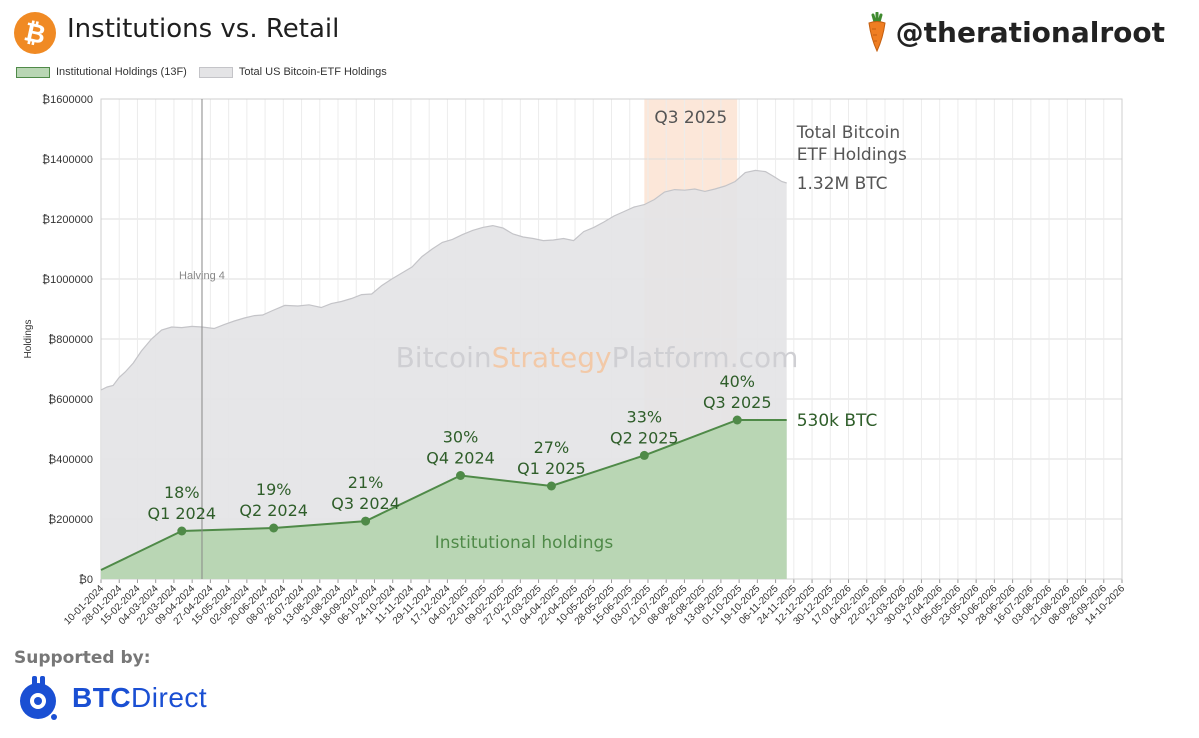 The height and width of the screenshot is (738, 1199). What do you see at coordinates (274, 489) in the screenshot?
I see `quarter-percent-label: 19%` at bounding box center [274, 489].